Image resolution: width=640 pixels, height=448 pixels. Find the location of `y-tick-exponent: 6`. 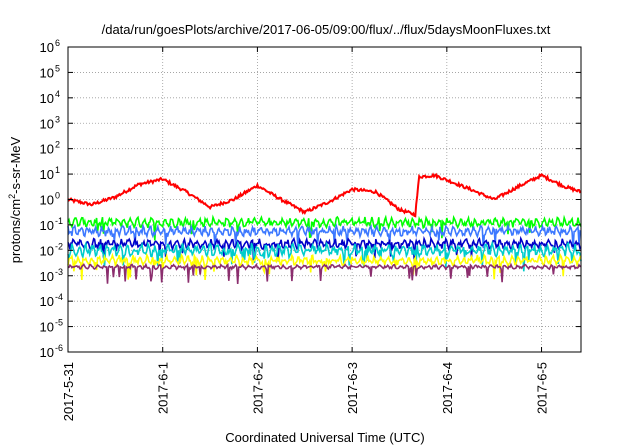

y-tick-exponent: 6 is located at coordinates (57, 43).